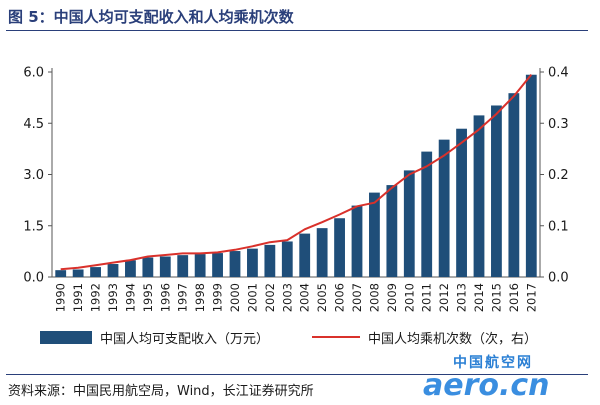 The width and height of the screenshot is (600, 405). What do you see at coordinates (33, 226) in the screenshot?
I see `left-tick-label: 1.5` at bounding box center [33, 226].